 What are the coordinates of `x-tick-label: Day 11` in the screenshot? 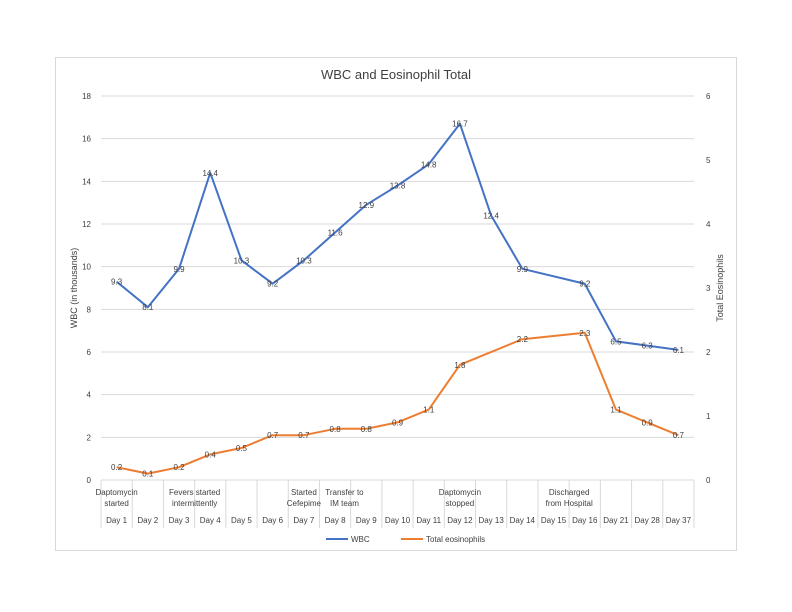 It's located at (428, 520).